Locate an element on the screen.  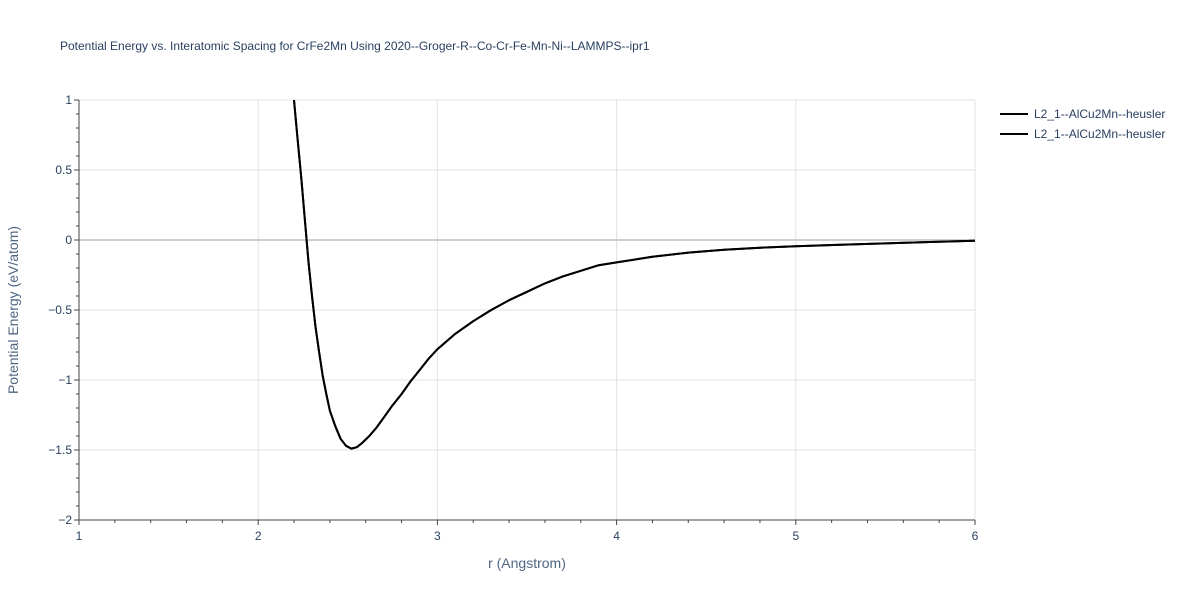
y-tick-label: −0.5 is located at coordinates (60, 310).